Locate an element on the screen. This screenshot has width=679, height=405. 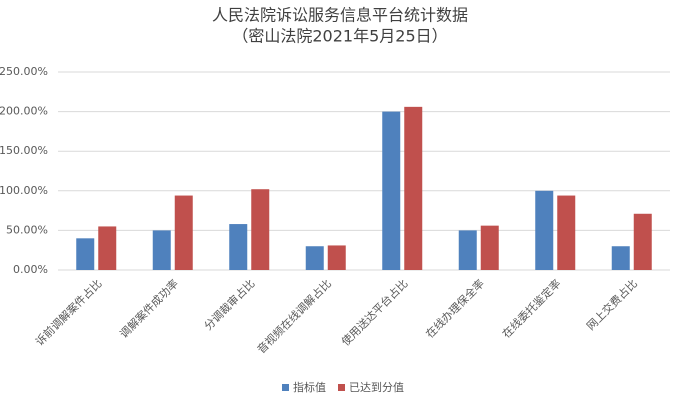
chart-title: 人民法院诉讼服务信息平台统计数据 is located at coordinates (340, 15).